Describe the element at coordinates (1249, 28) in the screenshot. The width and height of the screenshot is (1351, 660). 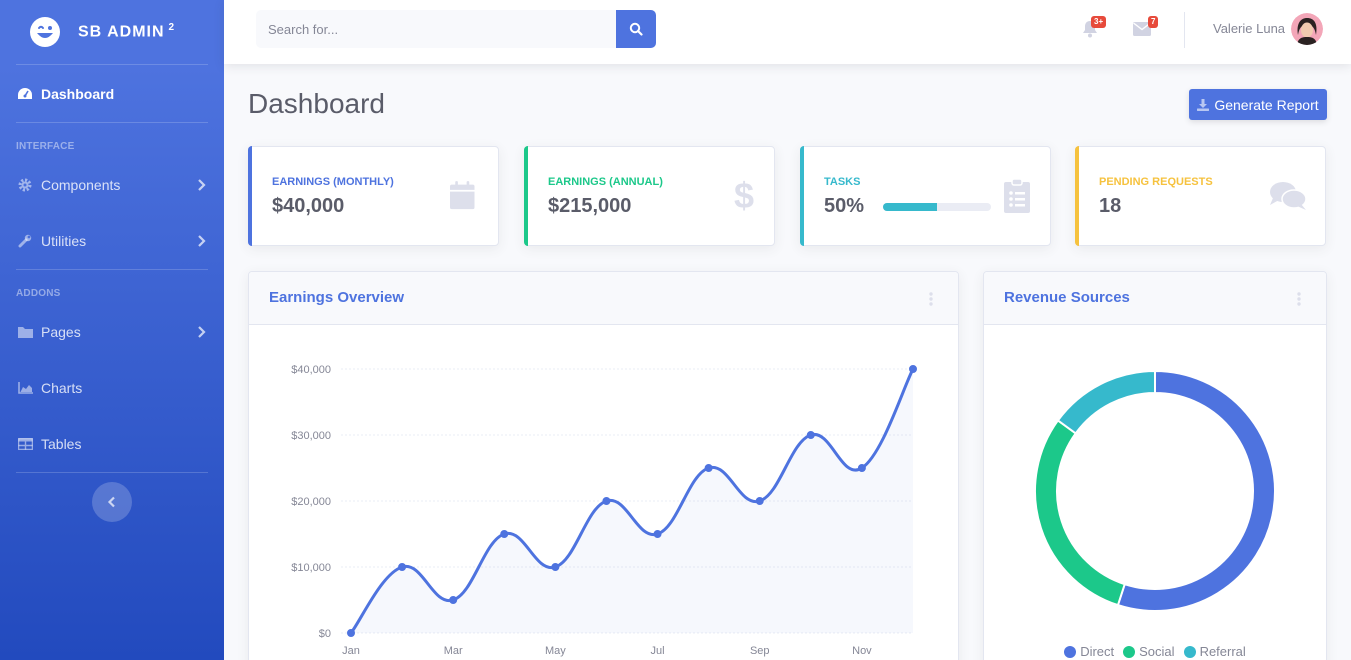
I see `user-name: Valerie Luna` at that location.